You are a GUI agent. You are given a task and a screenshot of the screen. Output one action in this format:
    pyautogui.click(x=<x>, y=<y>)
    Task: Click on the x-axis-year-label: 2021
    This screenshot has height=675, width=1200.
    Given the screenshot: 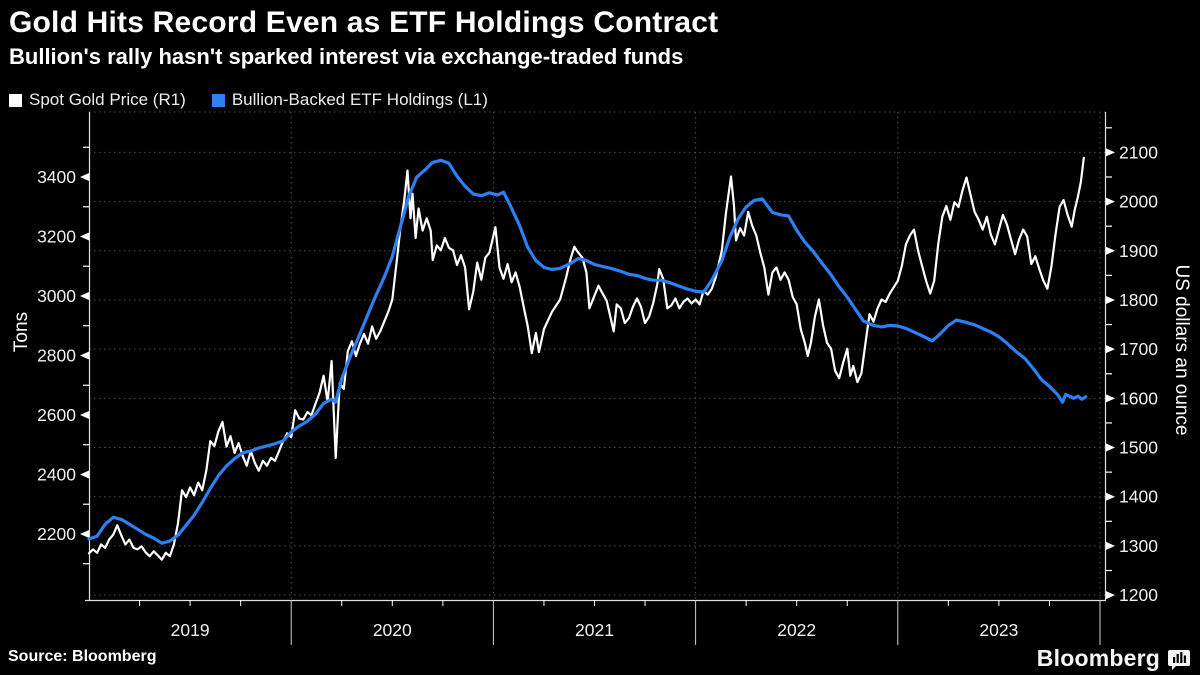 What is the action you would take?
    pyautogui.click(x=594, y=630)
    